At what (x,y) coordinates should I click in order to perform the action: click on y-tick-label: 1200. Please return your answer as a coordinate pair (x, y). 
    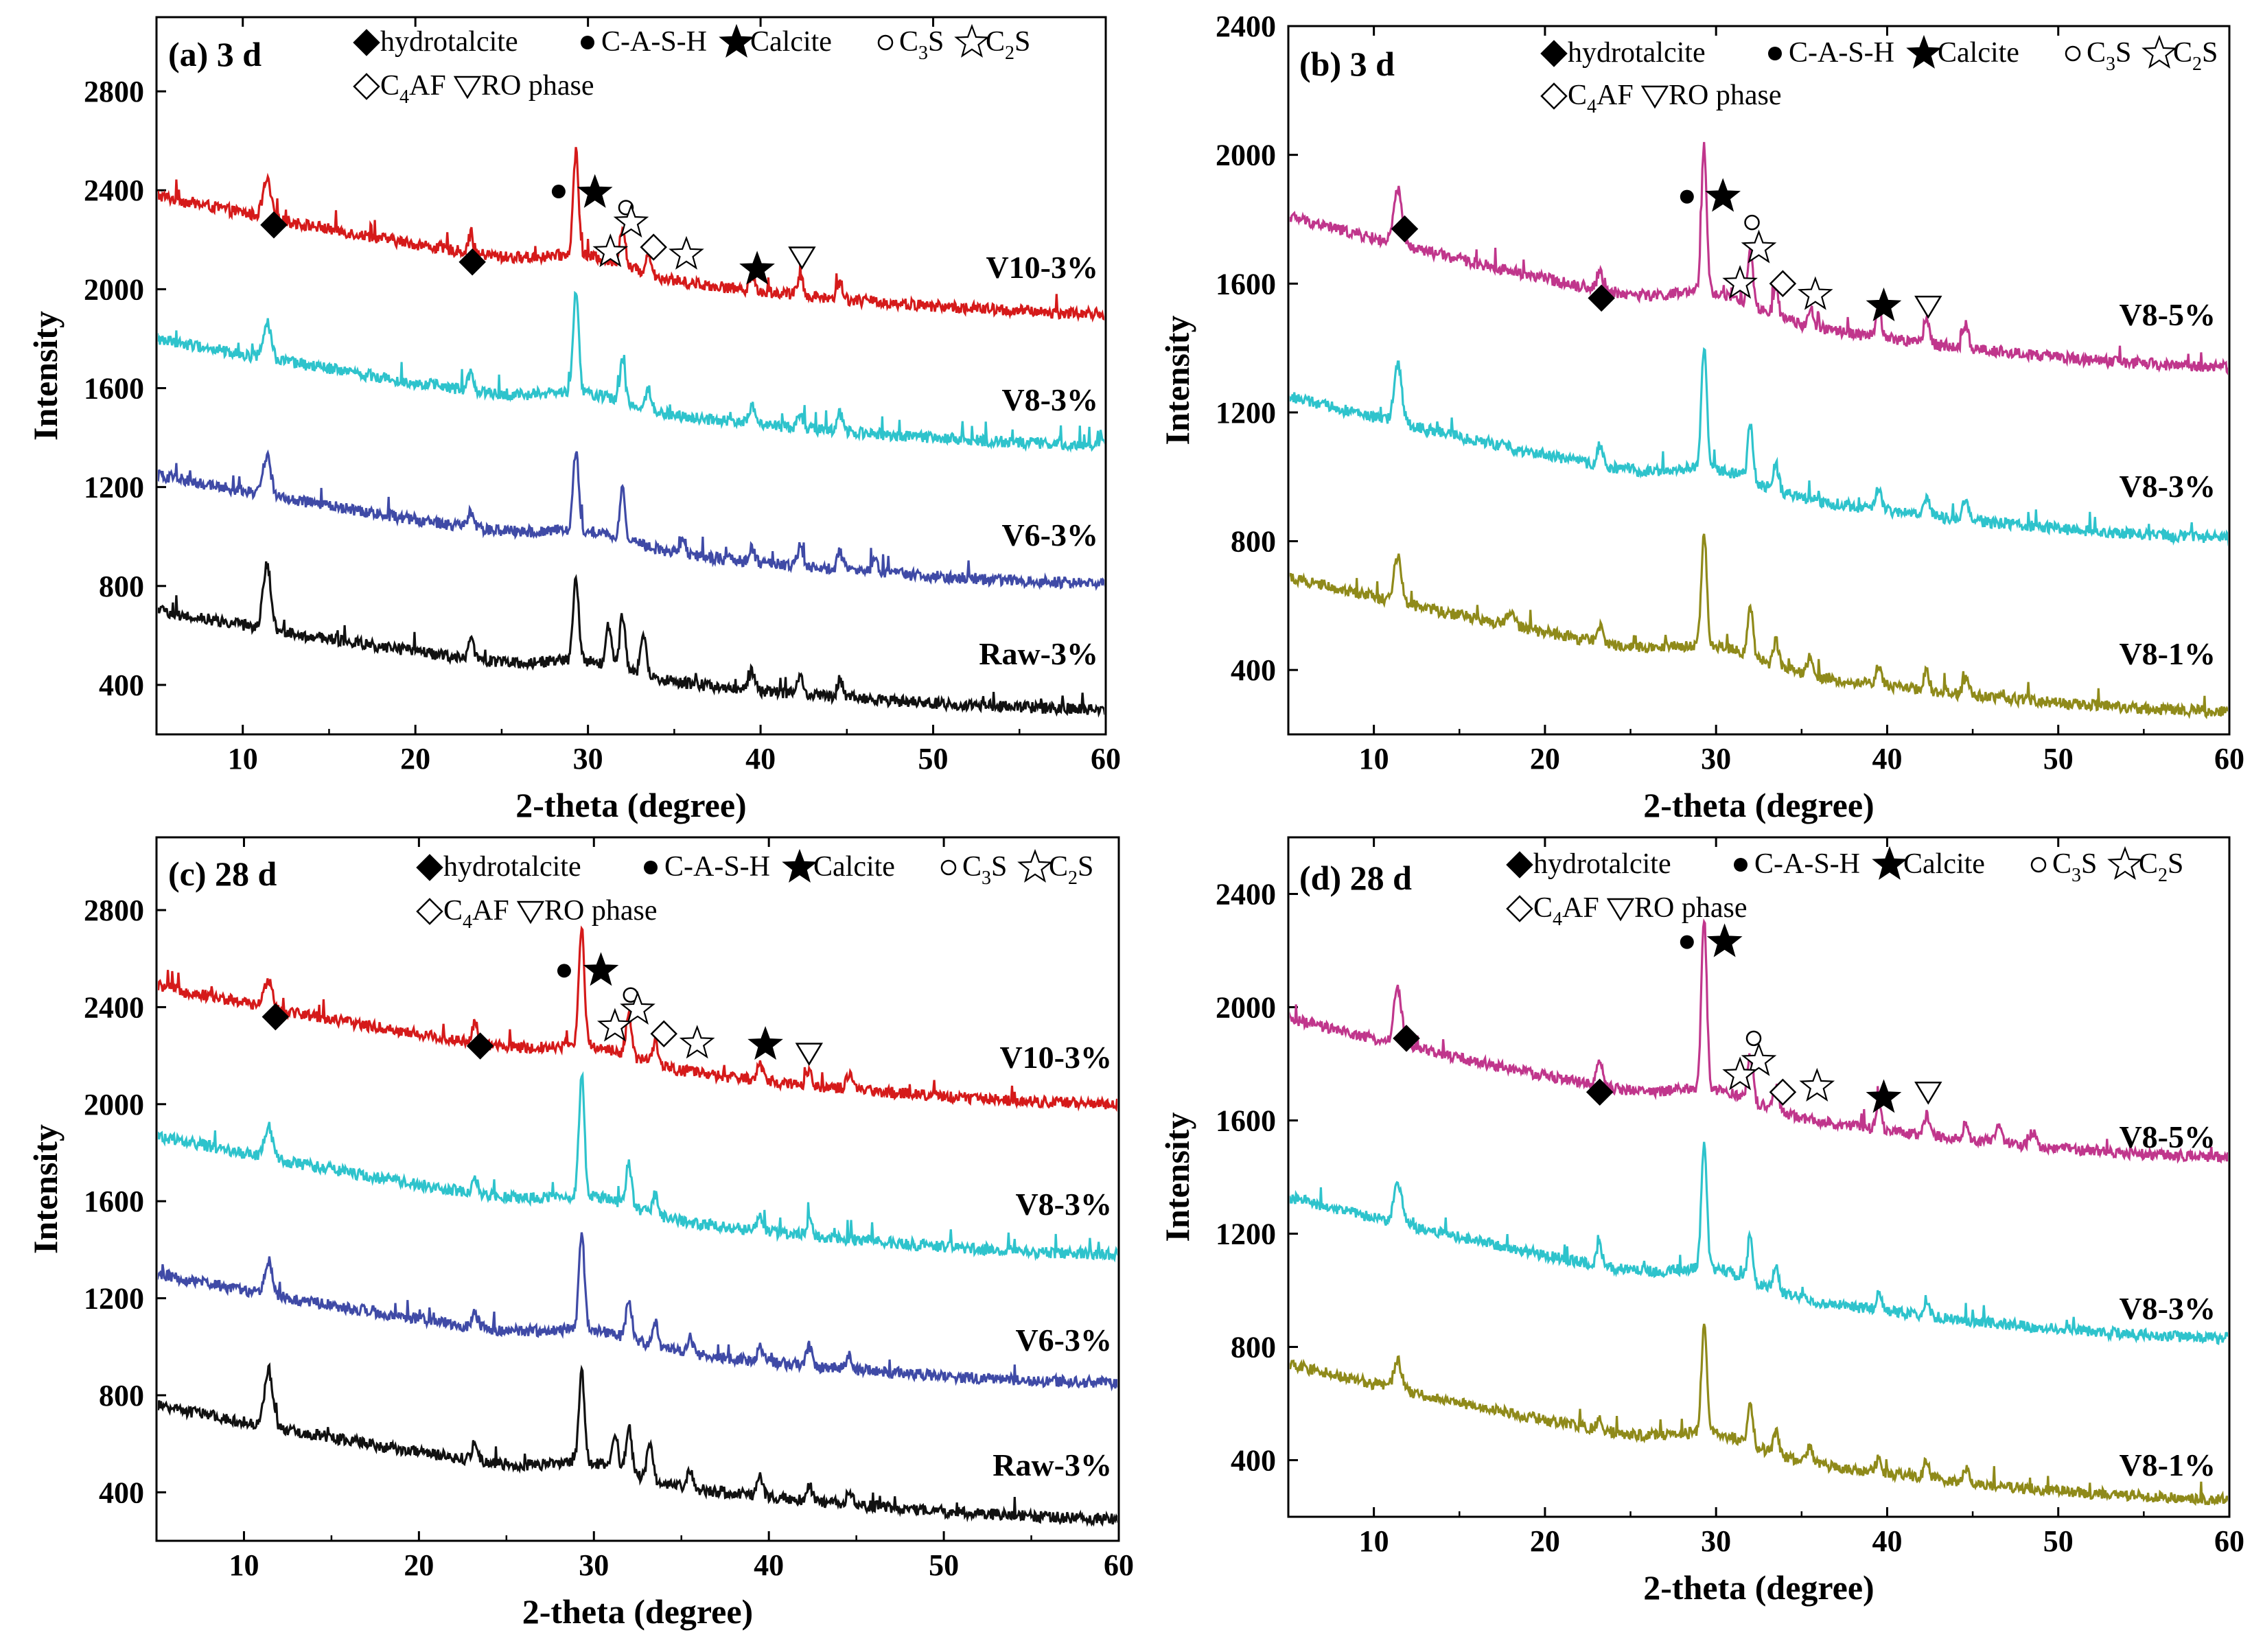
    Looking at the image, I should click on (1246, 1234).